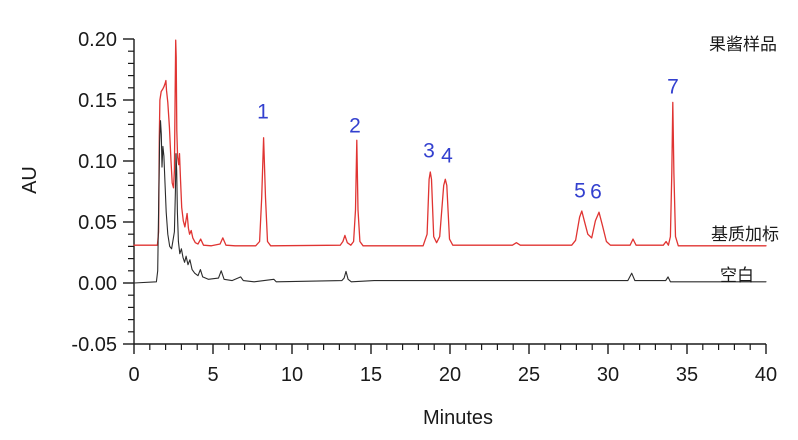 Image resolution: width=798 pixels, height=440 pixels. I want to click on y-axis-title: AU, so click(30, 180).